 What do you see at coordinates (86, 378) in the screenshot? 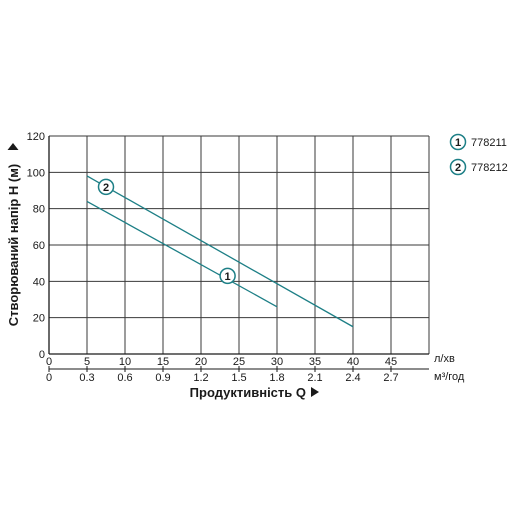
I see `secondary-x-tick-label: 0.3` at bounding box center [86, 378].